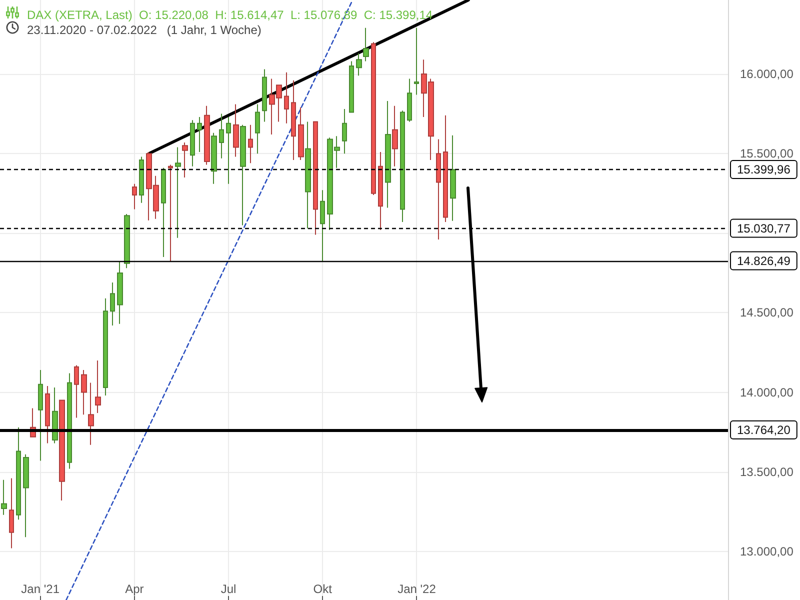 The width and height of the screenshot is (800, 600). I want to click on ref-line-label: 15.399,96, so click(764, 169).